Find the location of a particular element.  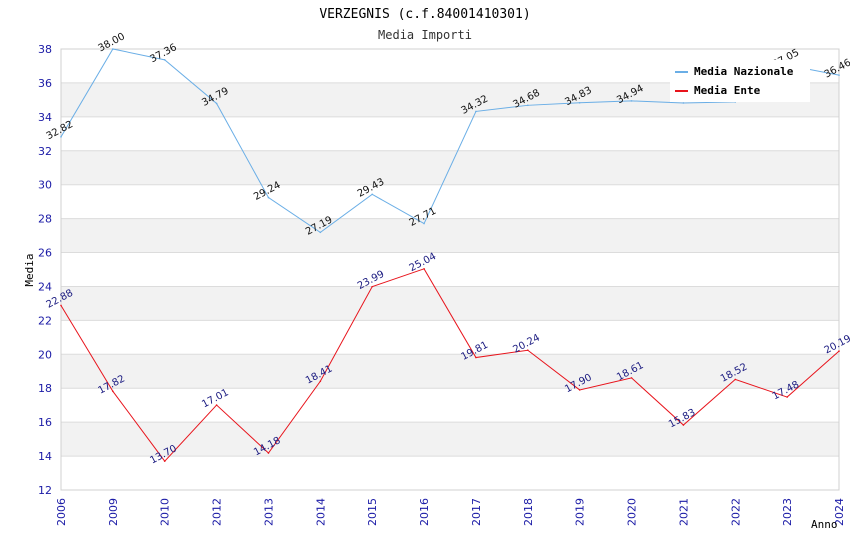

legend-label-nazionale: Media Nazionale is located at coordinates (744, 71).